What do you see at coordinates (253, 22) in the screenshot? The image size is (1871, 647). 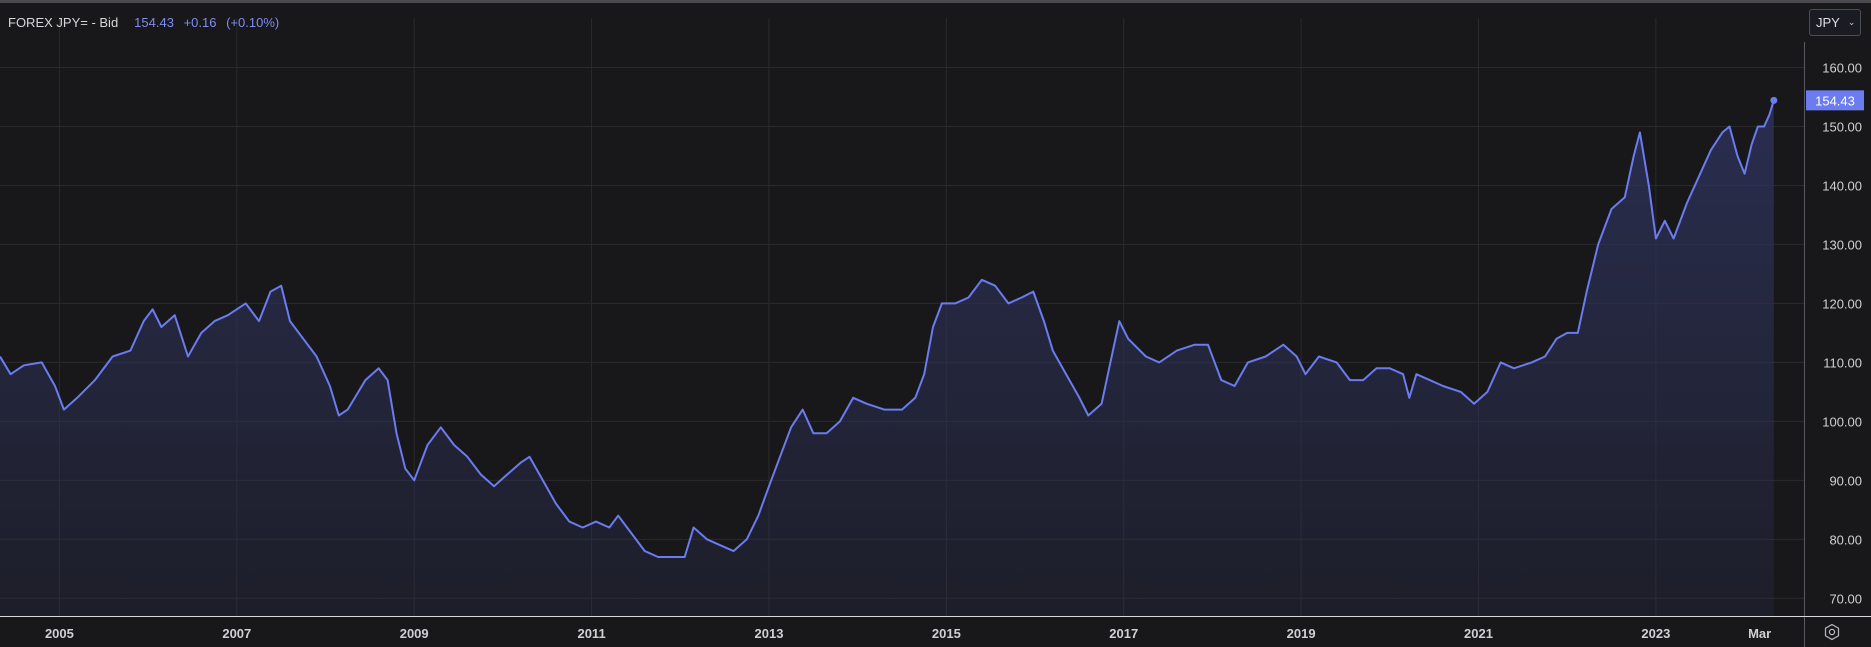 I see `price-change-percent: (+0.10%)` at bounding box center [253, 22].